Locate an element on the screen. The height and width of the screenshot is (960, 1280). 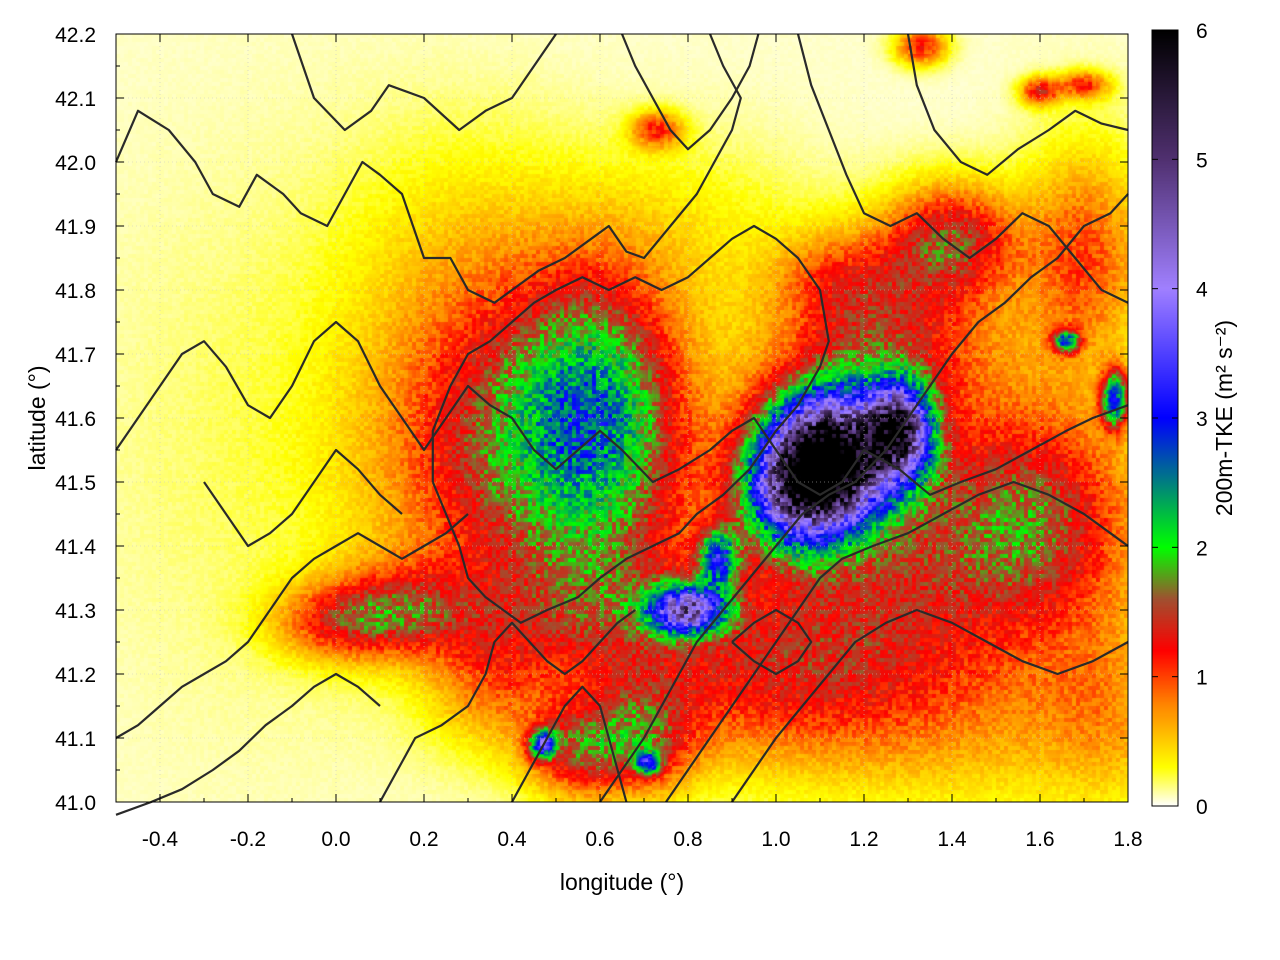
colorbar: 0 1 2 3 4 5 6 200m-TKE (m² s⁻²) is located at coordinates (1194, 419).